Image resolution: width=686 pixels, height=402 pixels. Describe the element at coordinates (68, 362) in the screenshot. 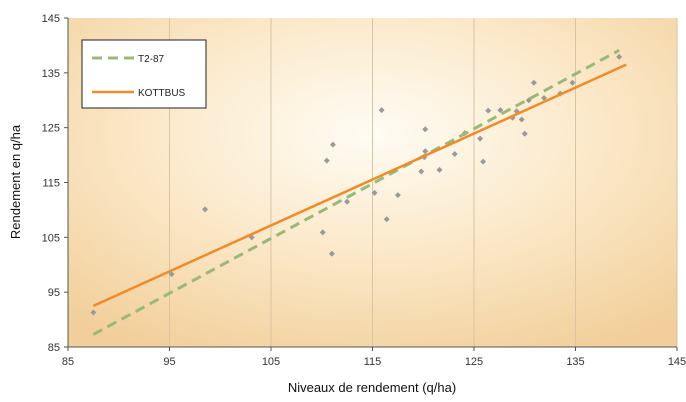

I see `x-tick-label: 85` at that location.